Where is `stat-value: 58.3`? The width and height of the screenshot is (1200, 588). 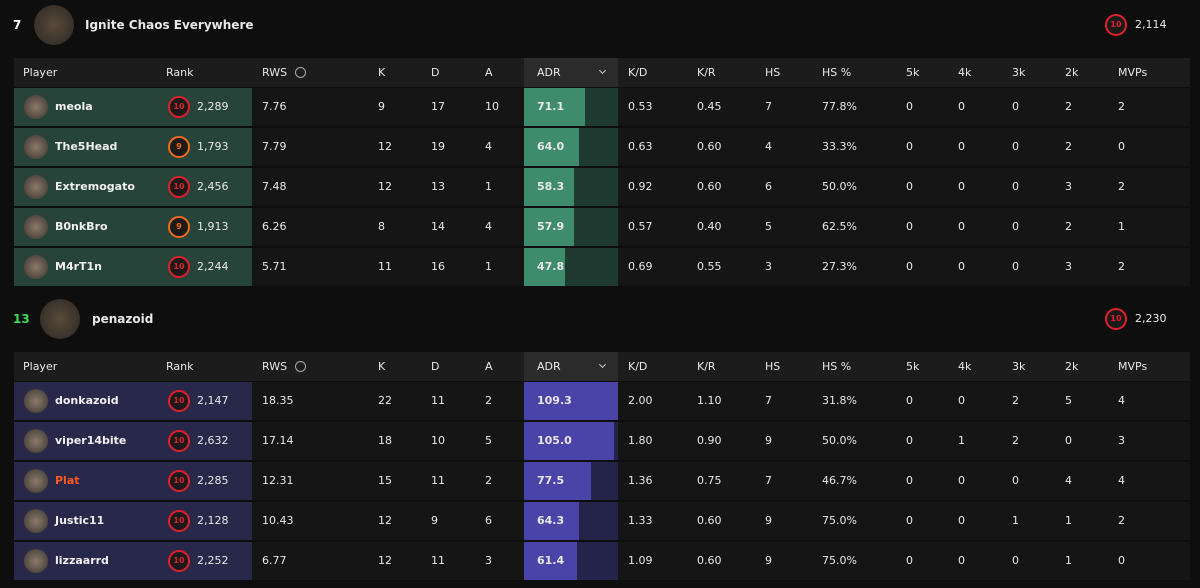
stat-value: 58.3 is located at coordinates (551, 186).